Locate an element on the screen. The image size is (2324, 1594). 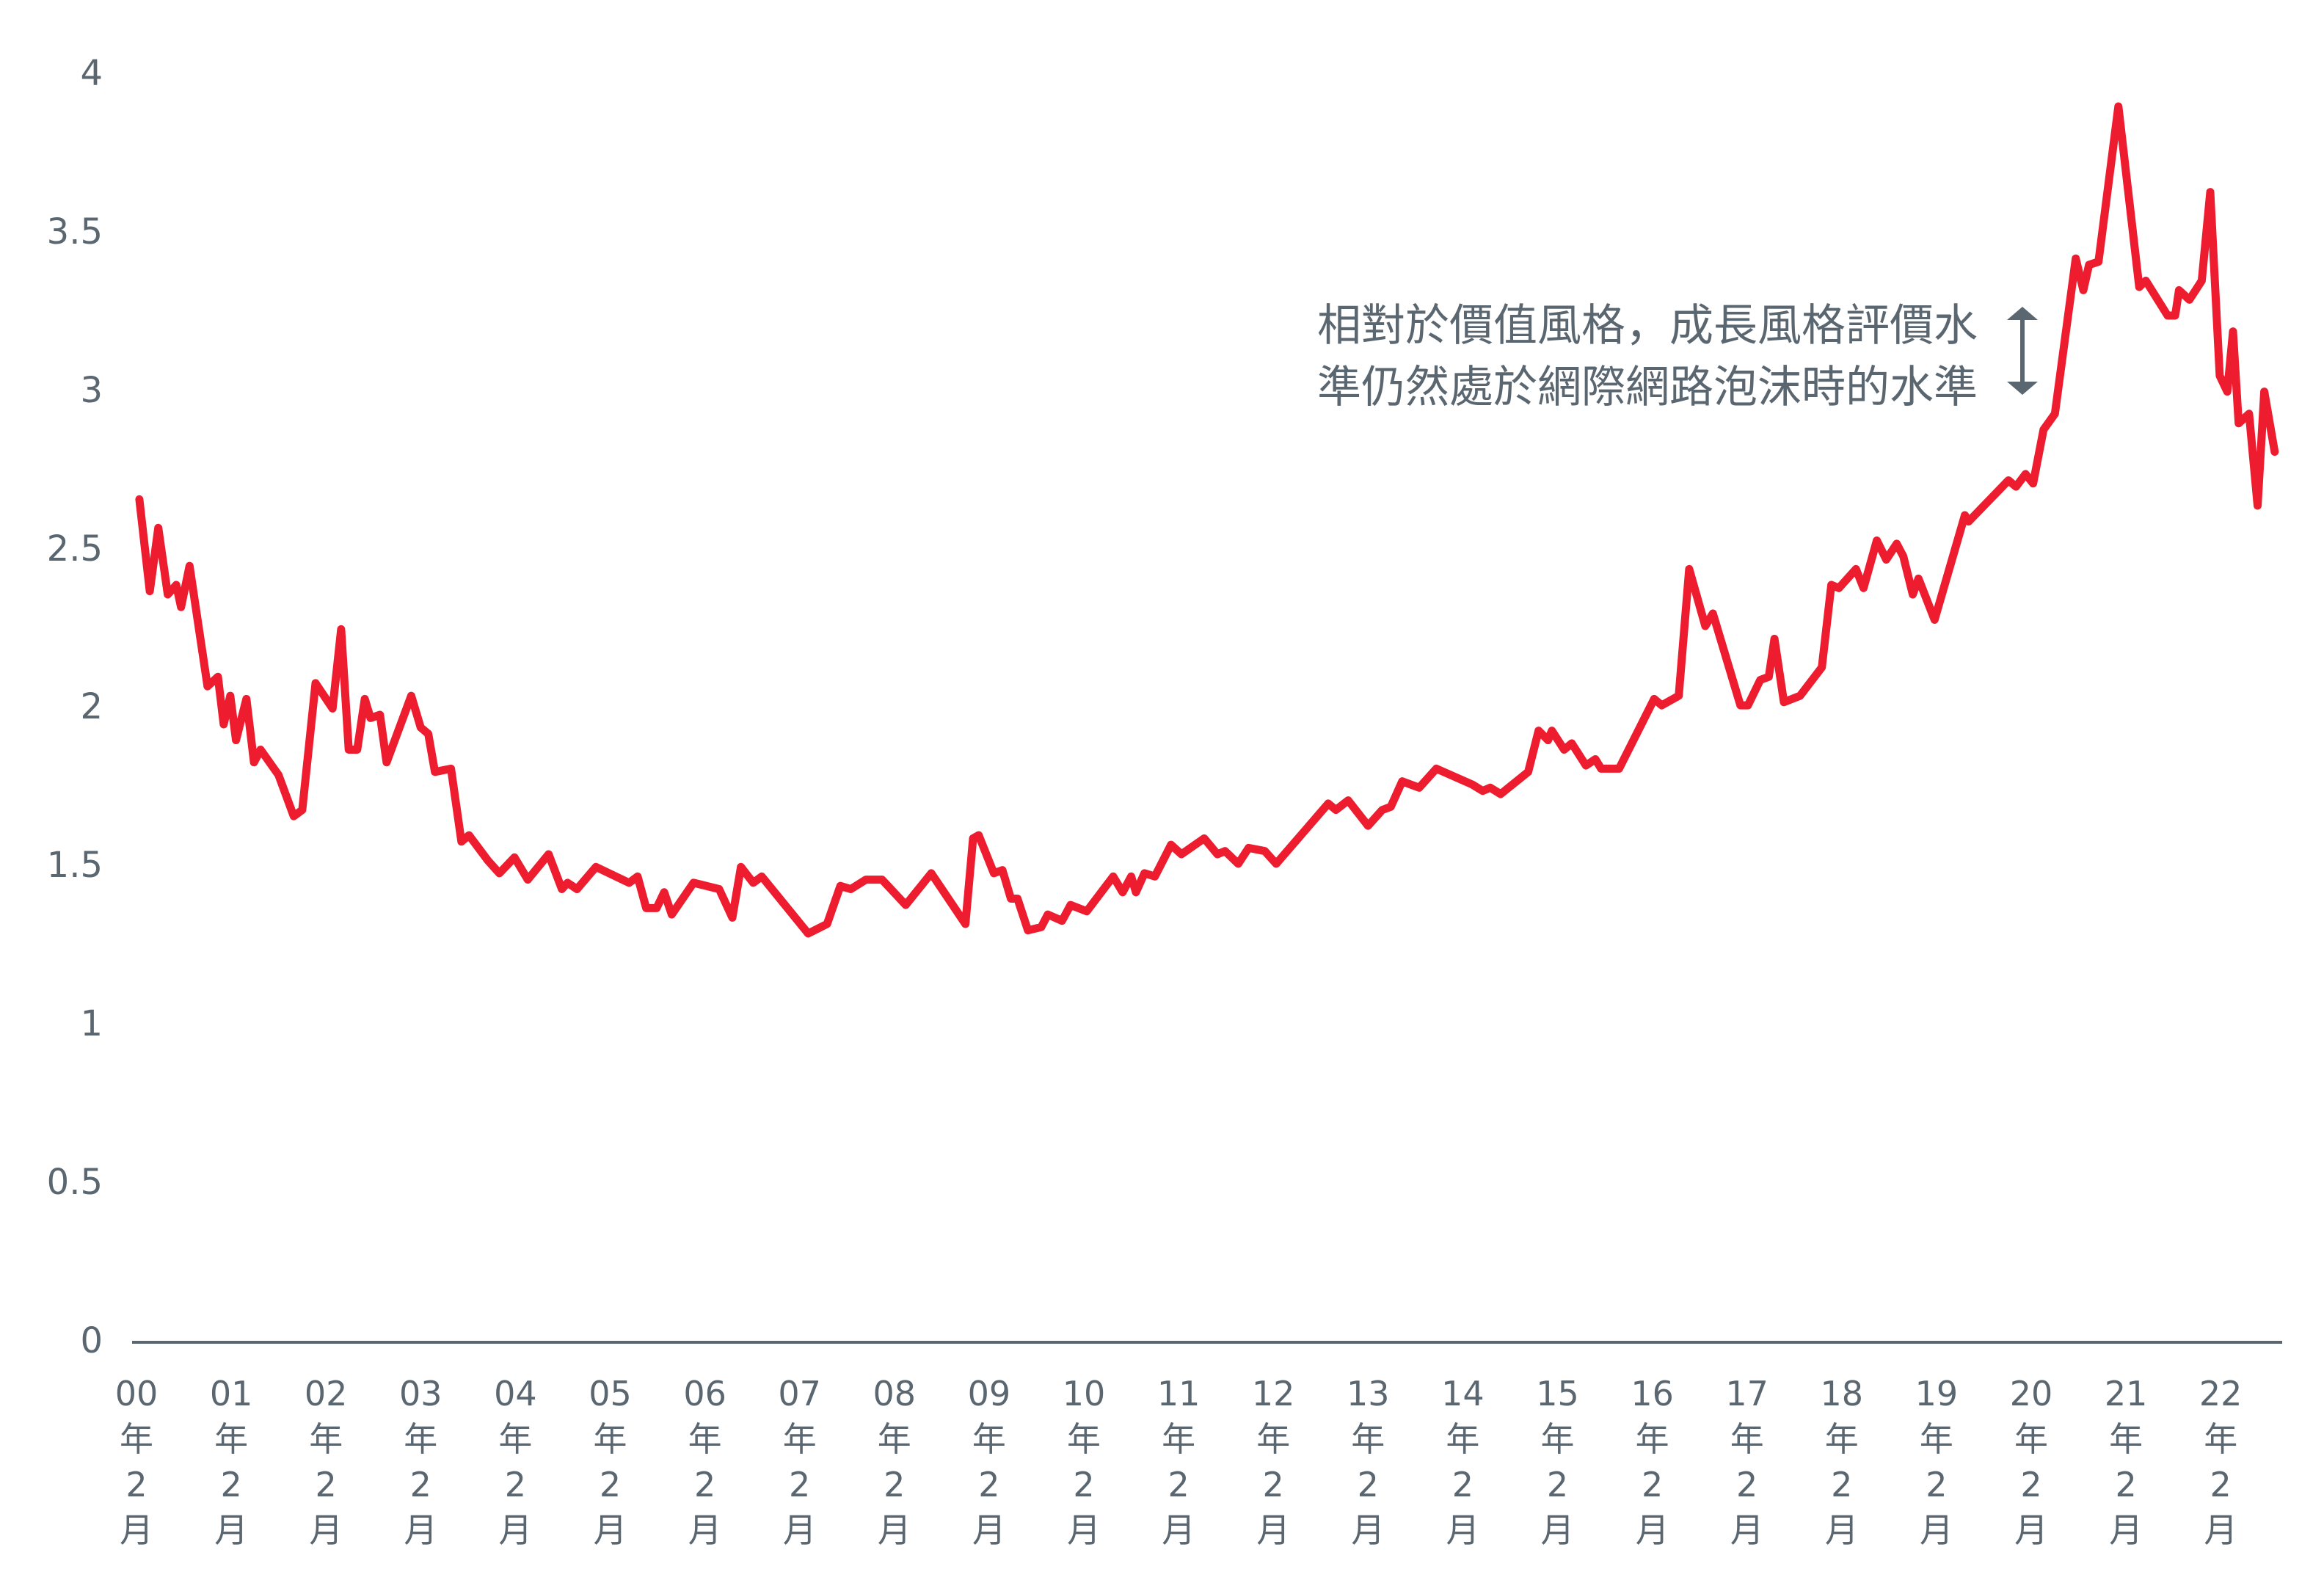
annotation-line-2: 準仍然處於網際網路泡沫時的水準 is located at coordinates (1647, 387).